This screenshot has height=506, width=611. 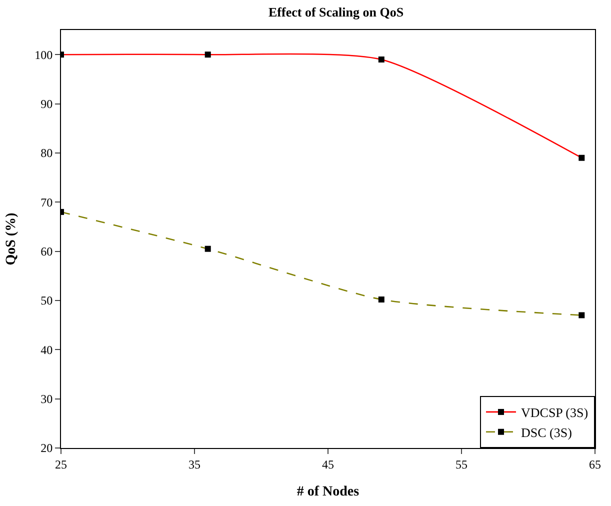 I want to click on x-tick-label: 25, so click(x=61, y=464).